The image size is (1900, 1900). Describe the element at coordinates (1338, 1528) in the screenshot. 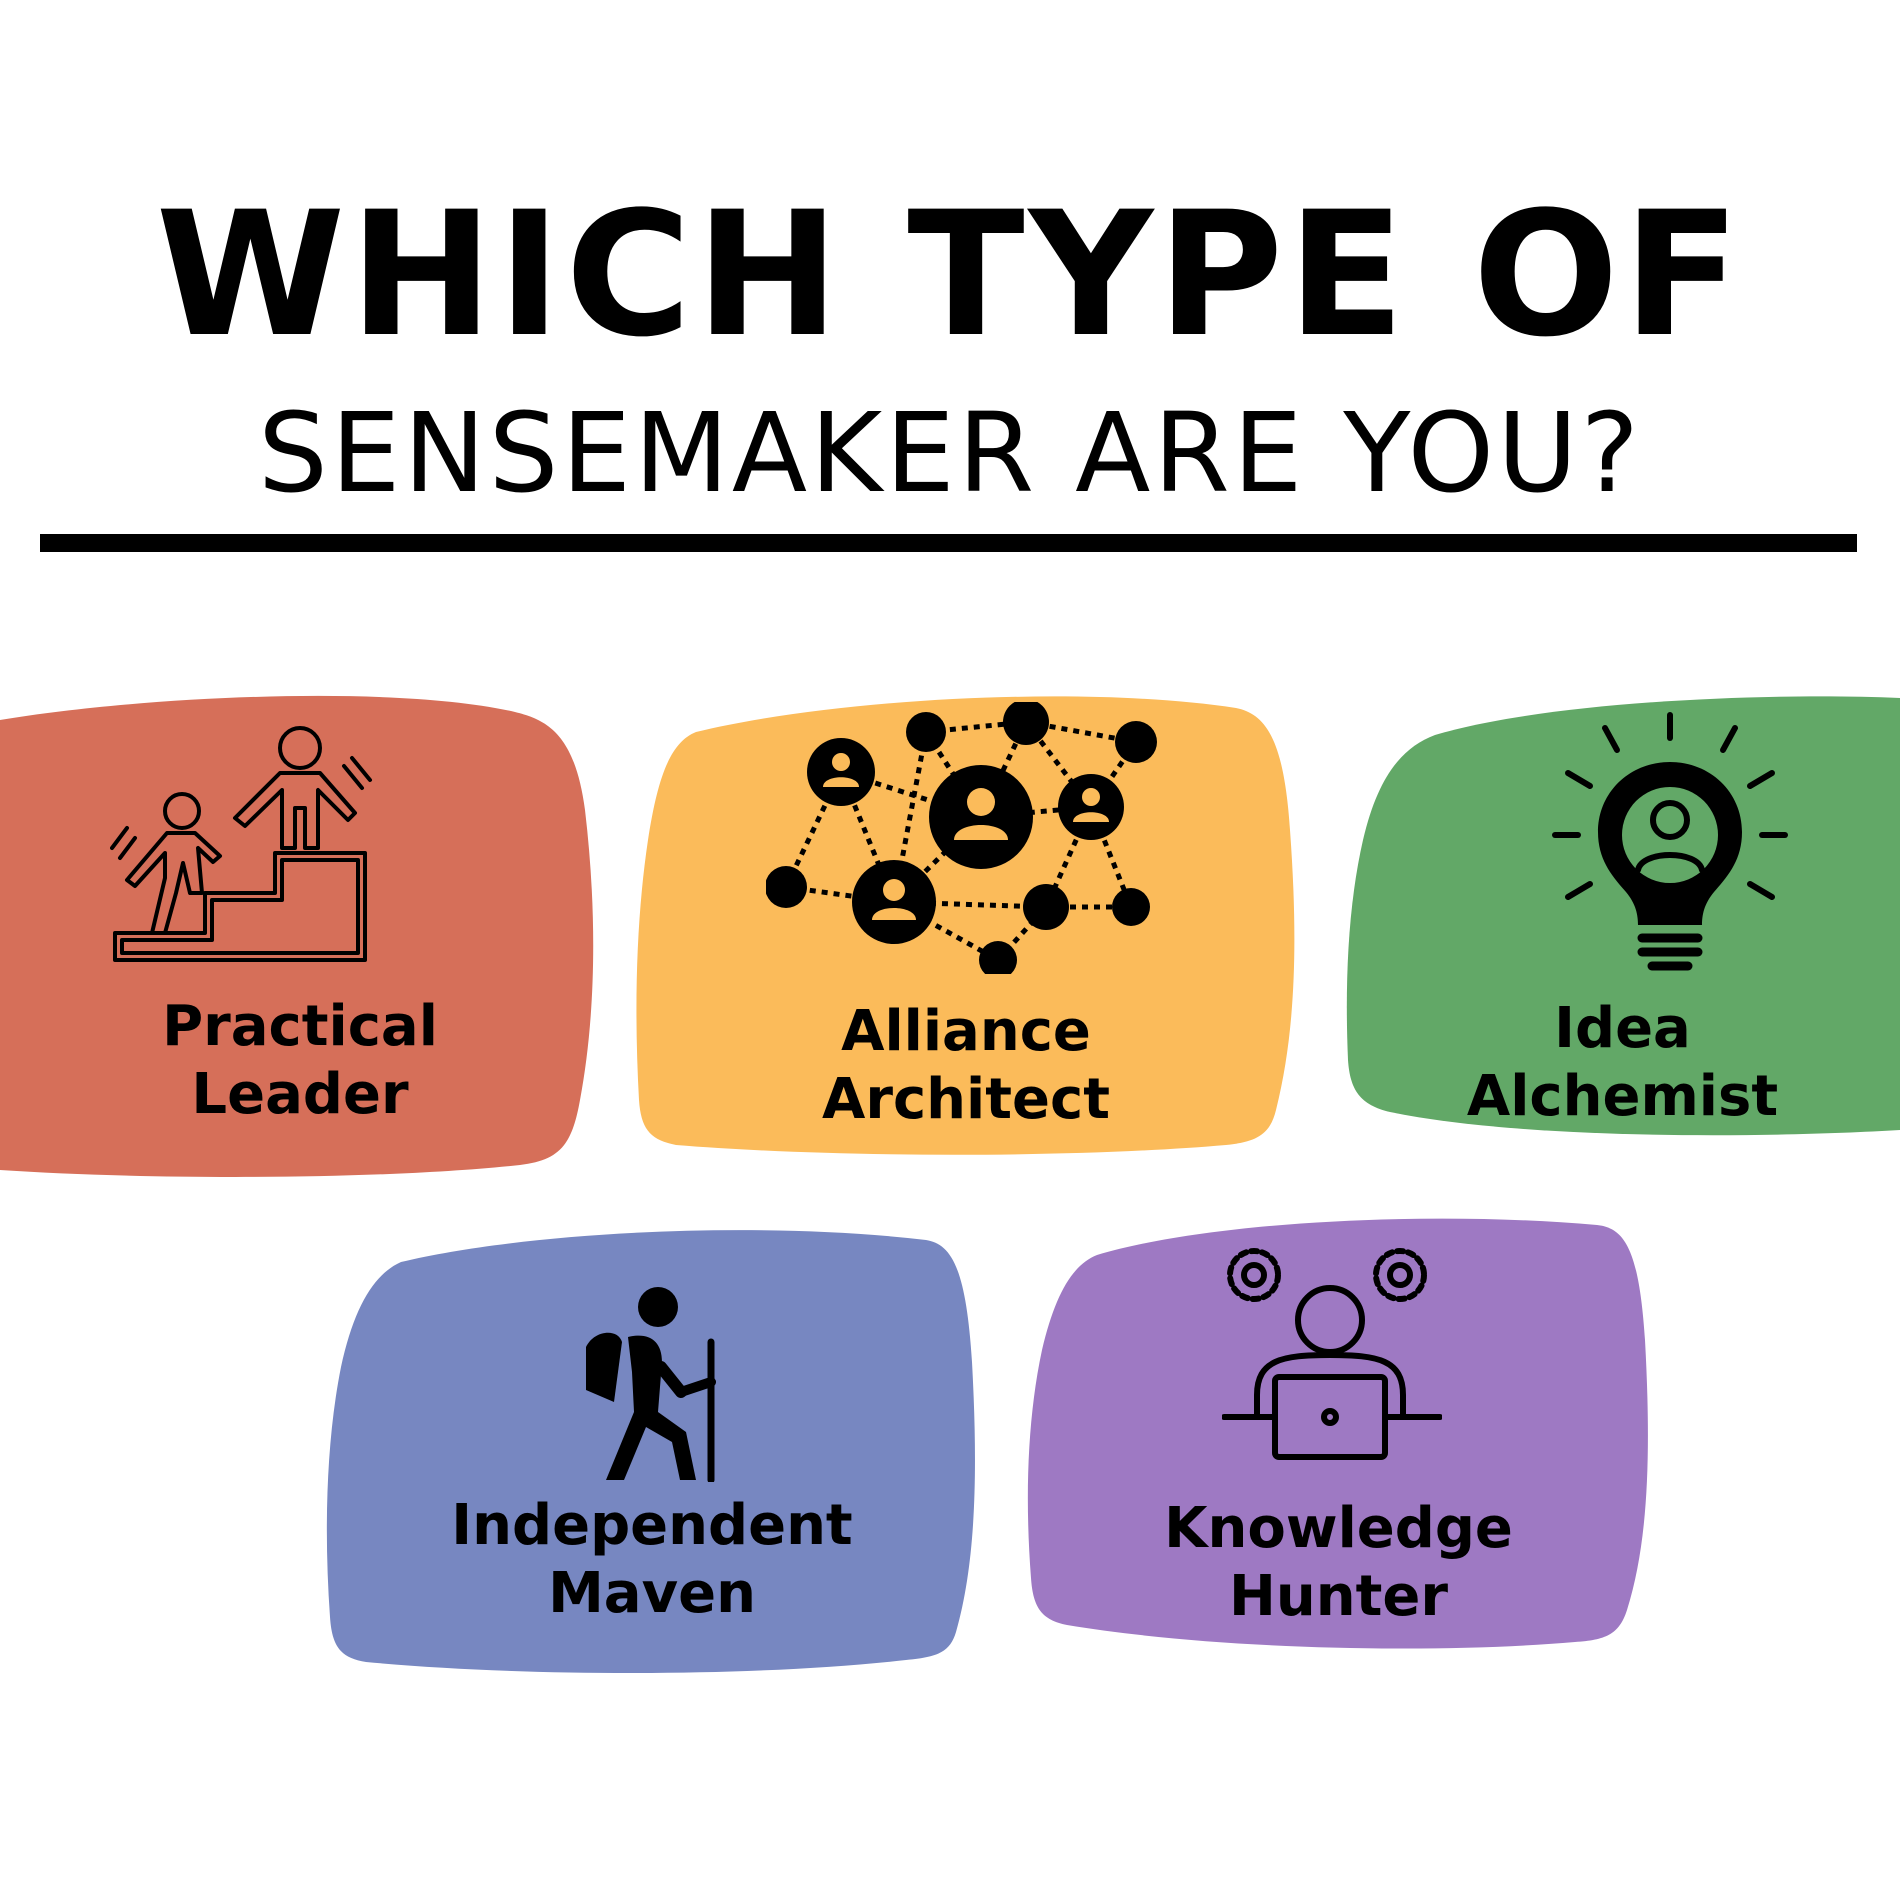

I see `card-label-line1: Knowledge` at that location.